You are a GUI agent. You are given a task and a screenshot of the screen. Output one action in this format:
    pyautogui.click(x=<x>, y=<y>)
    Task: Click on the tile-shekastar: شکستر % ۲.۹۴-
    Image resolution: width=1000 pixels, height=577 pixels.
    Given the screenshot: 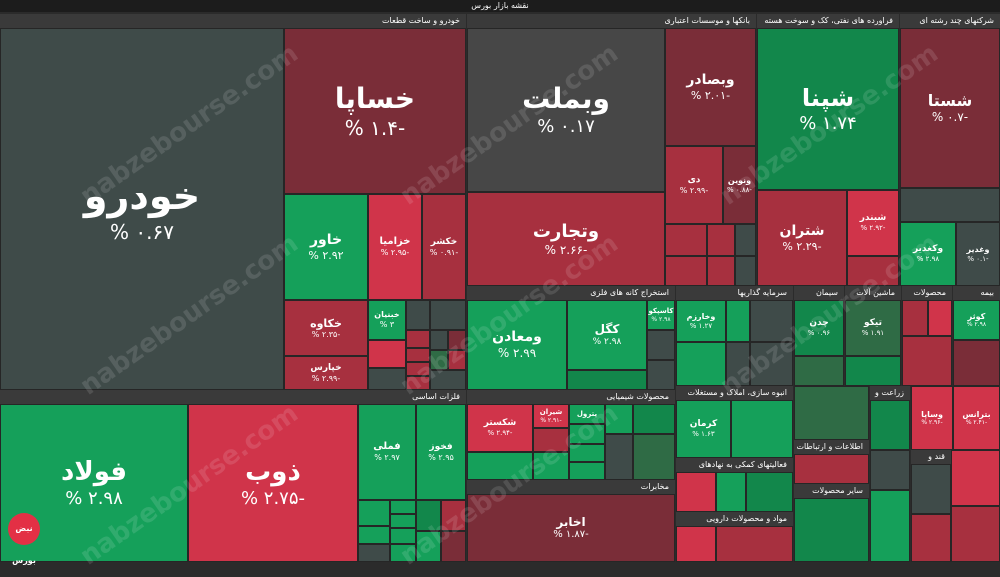 What is the action you would take?
    pyautogui.click(x=500, y=428)
    